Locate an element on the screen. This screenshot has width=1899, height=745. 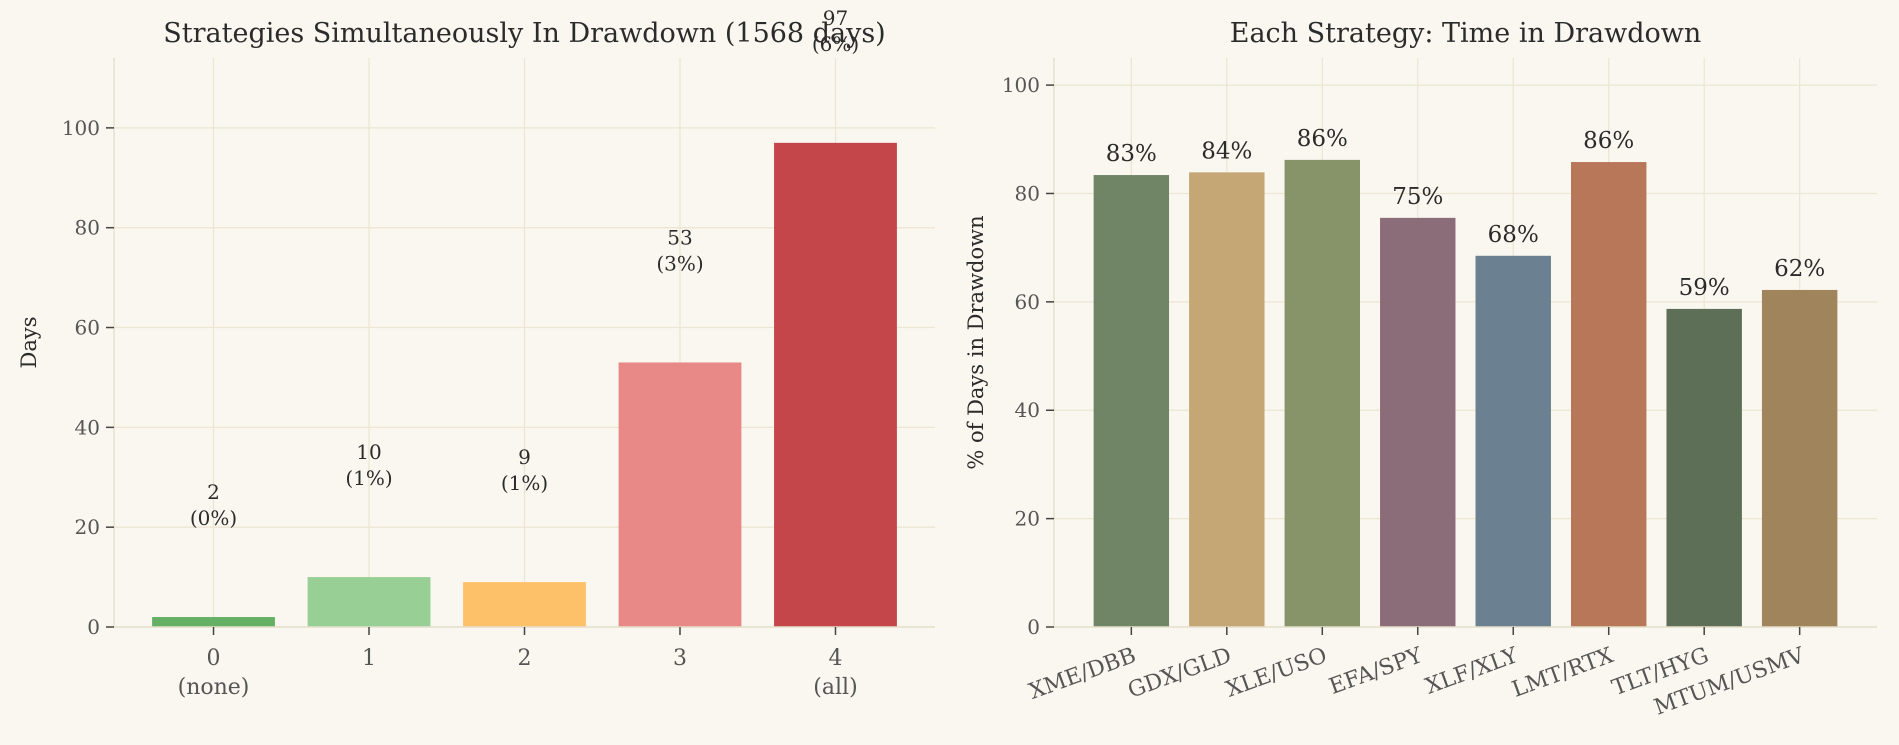
x-tick-label: XLF/XLY is located at coordinates (1472, 671).